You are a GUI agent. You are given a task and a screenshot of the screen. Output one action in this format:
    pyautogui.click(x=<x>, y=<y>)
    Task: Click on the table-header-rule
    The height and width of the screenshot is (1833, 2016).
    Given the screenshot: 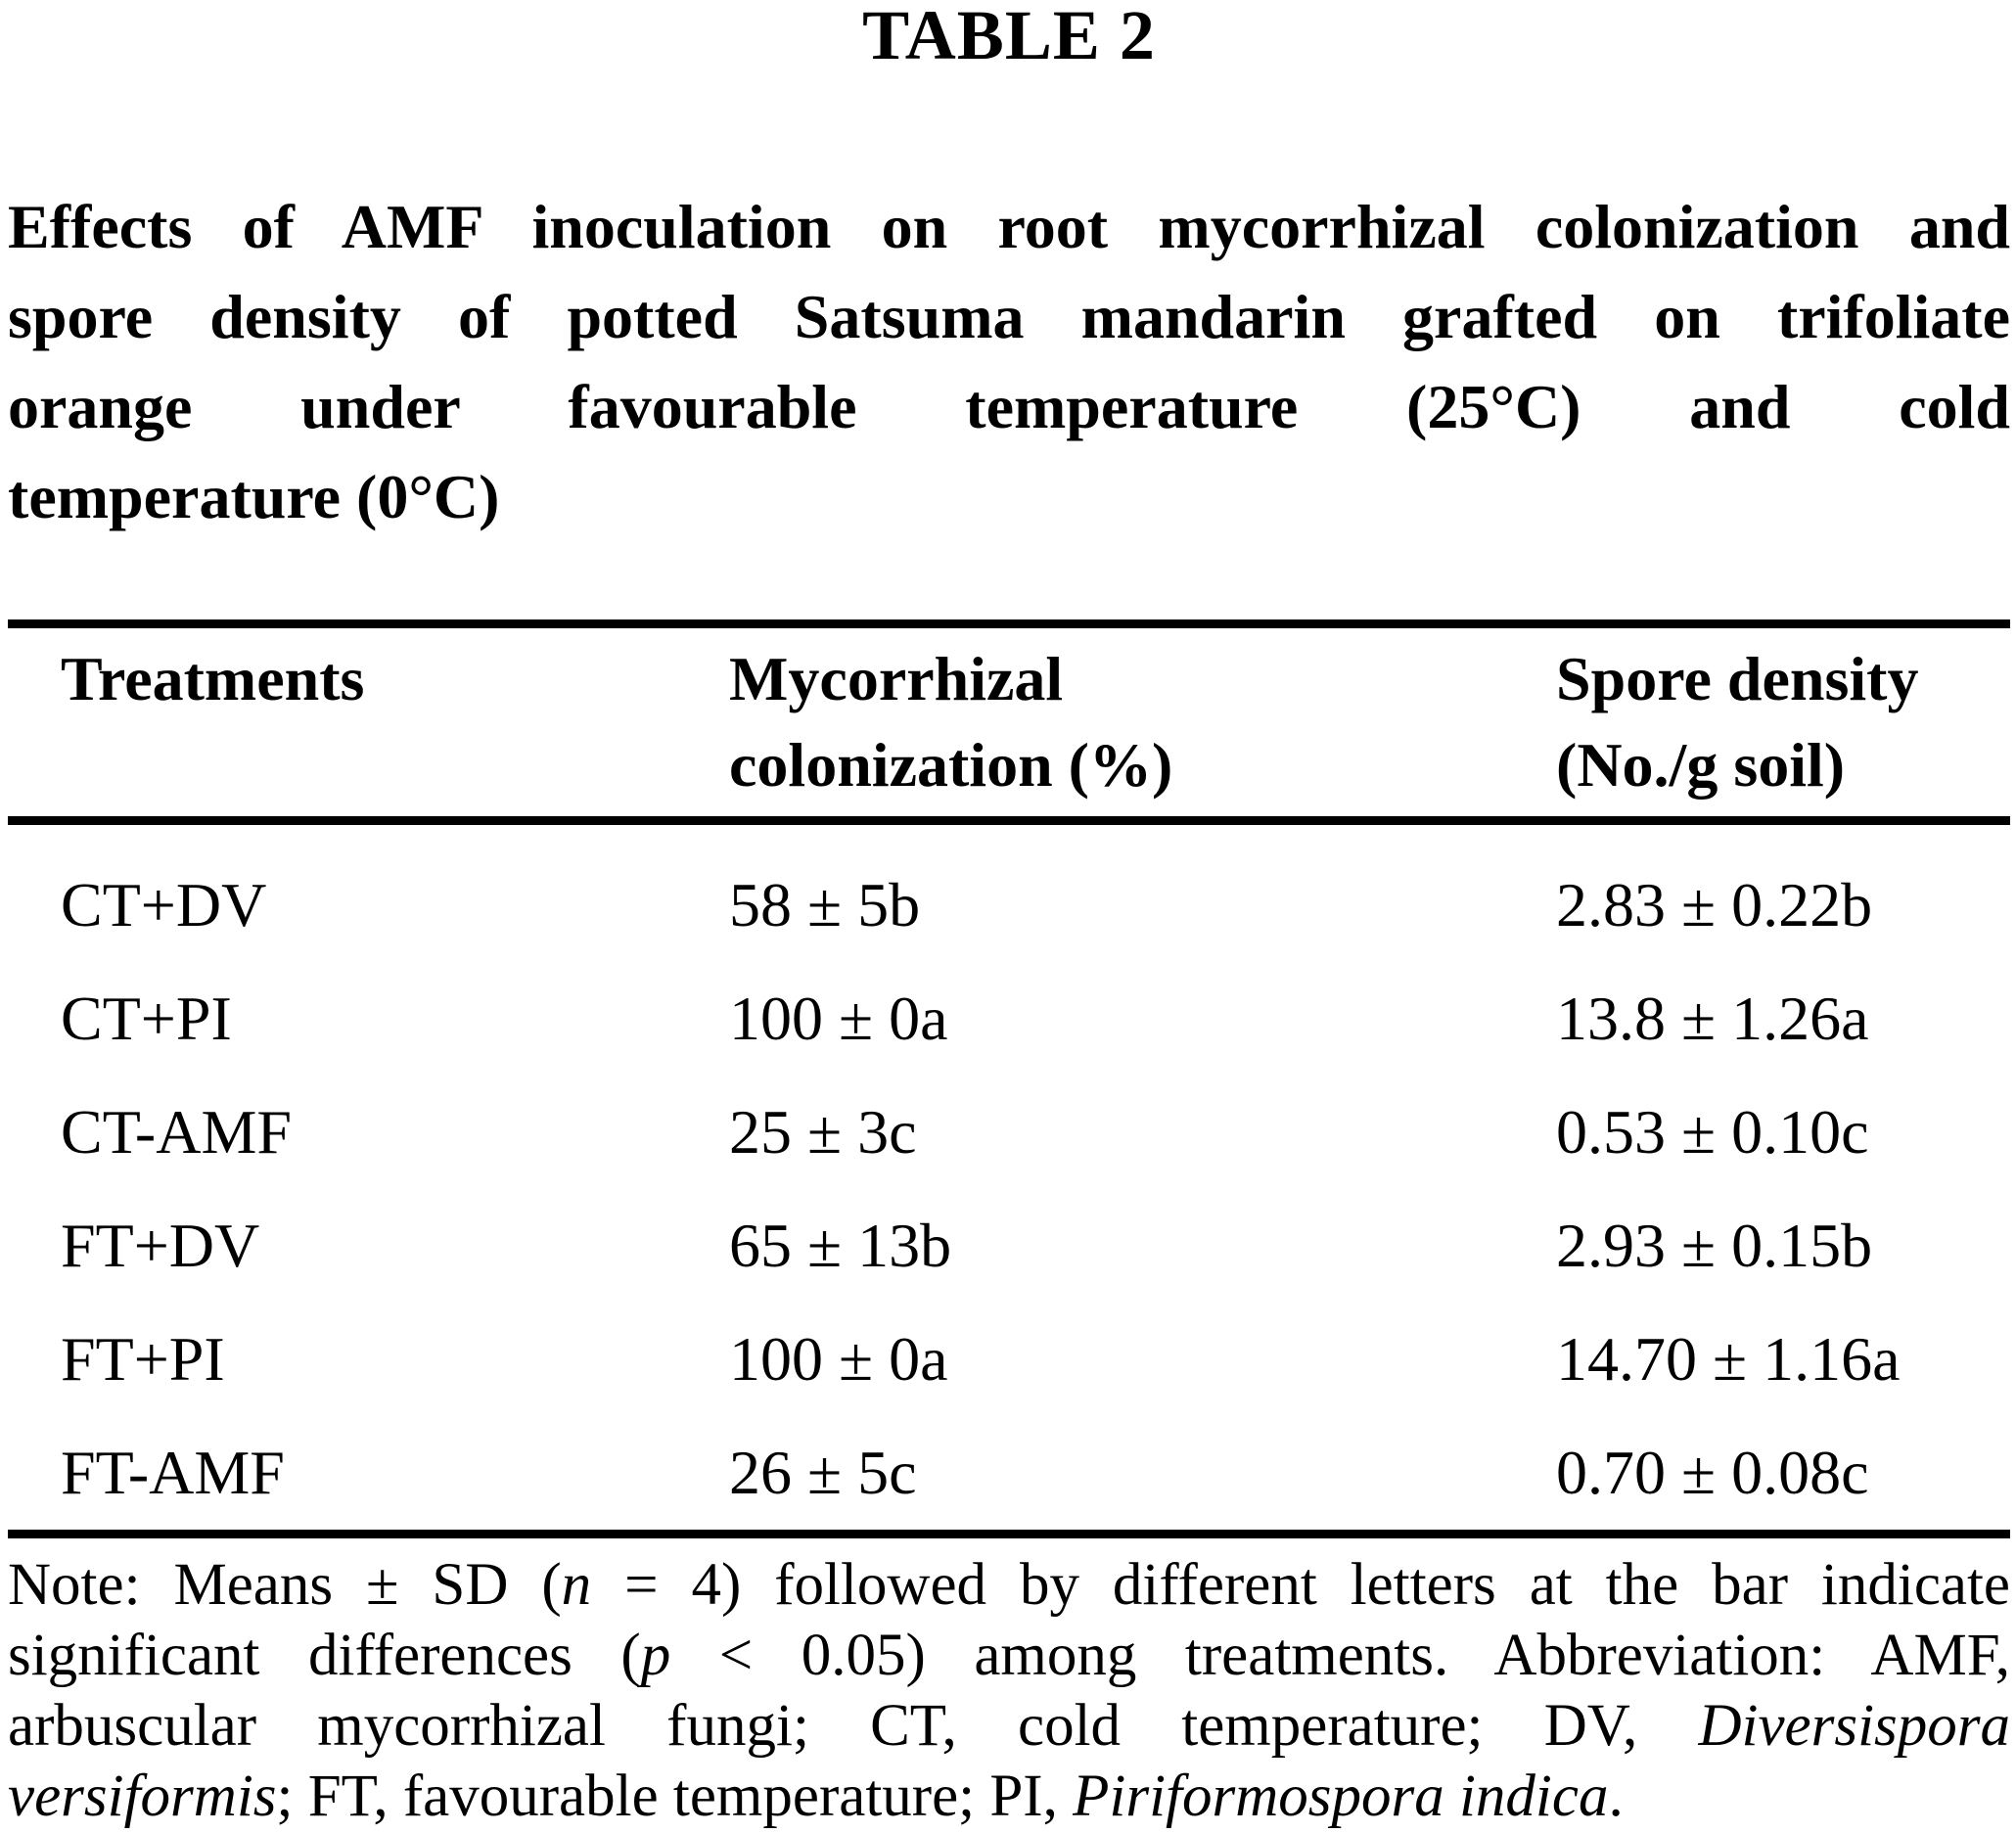 What is the action you would take?
    pyautogui.click(x=1009, y=820)
    